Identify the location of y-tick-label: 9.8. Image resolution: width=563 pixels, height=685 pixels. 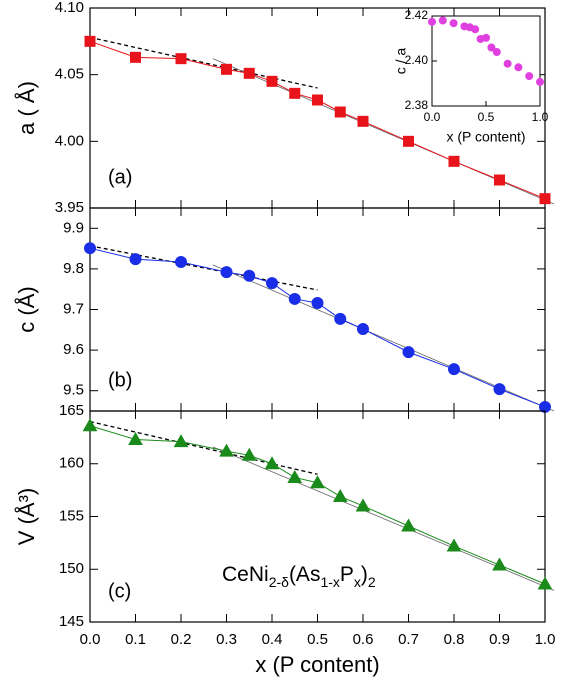
(73, 268).